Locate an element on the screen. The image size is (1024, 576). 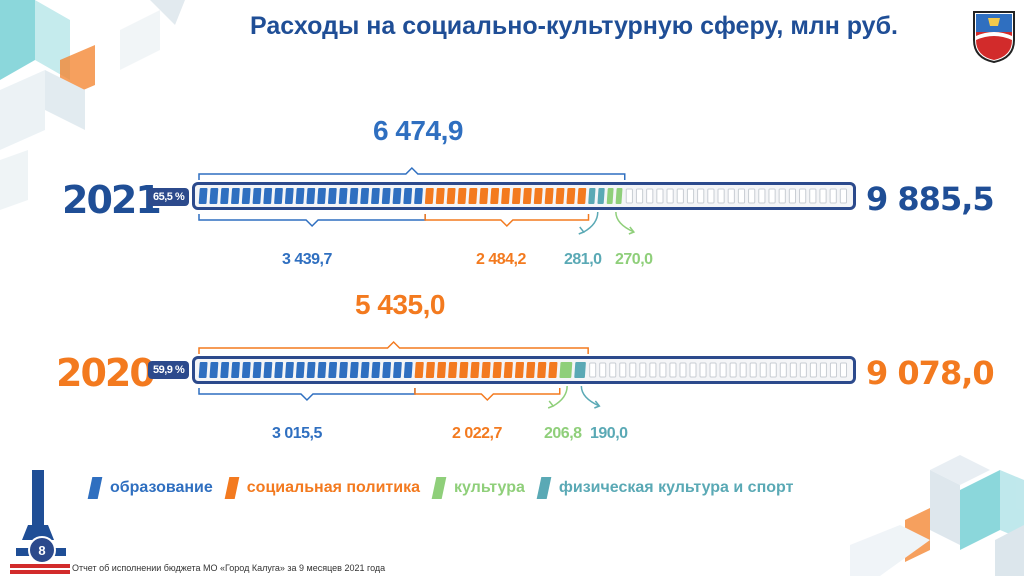
arrow-culture is located at coordinates (560, 396).